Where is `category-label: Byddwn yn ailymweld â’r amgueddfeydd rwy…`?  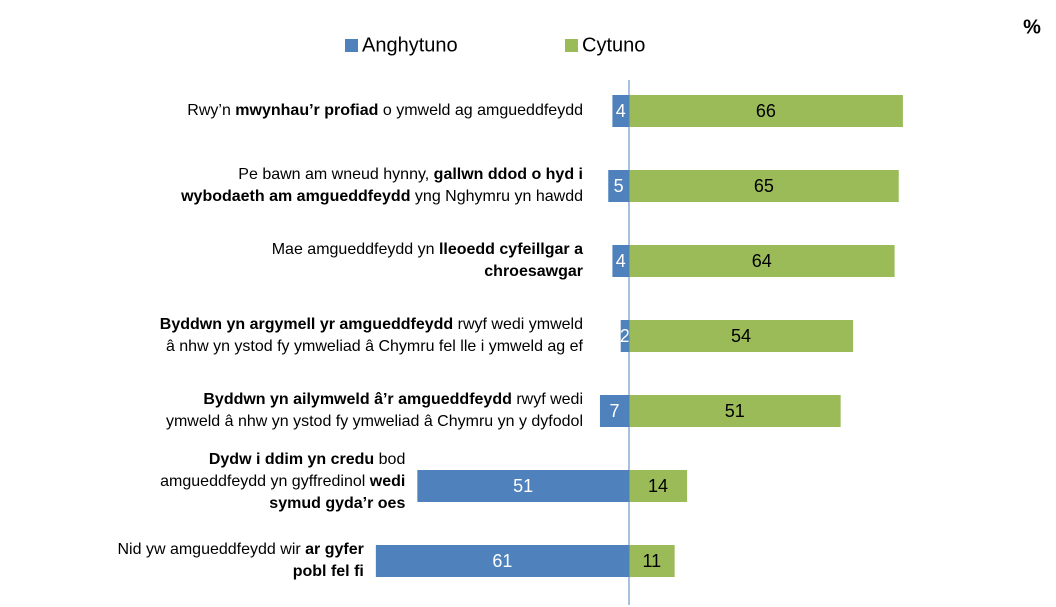
category-label: Byddwn yn ailymweld â’r amgueddfeydd rwy… is located at coordinates (393, 399).